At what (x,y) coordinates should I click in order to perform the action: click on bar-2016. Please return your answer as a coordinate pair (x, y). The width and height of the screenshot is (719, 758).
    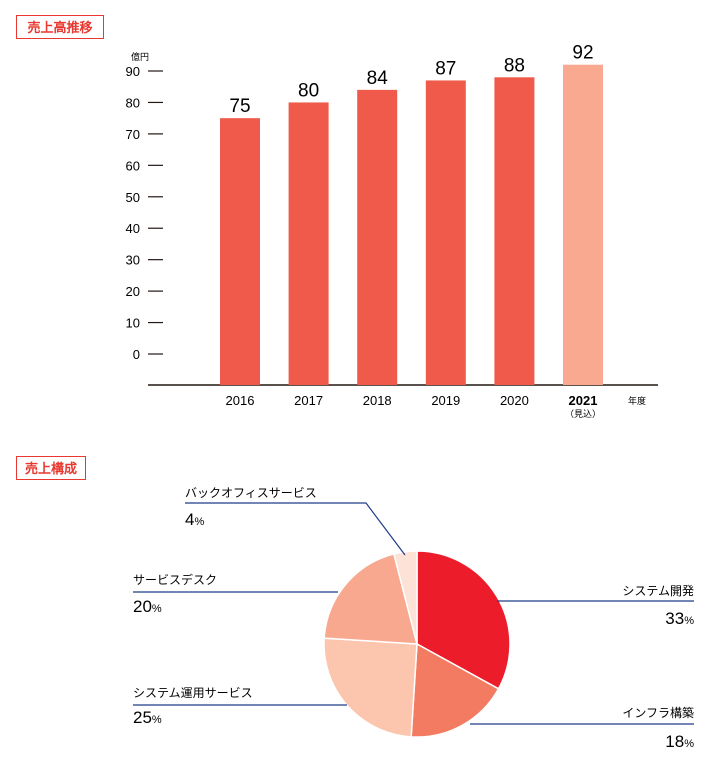
    Looking at the image, I should click on (240, 252).